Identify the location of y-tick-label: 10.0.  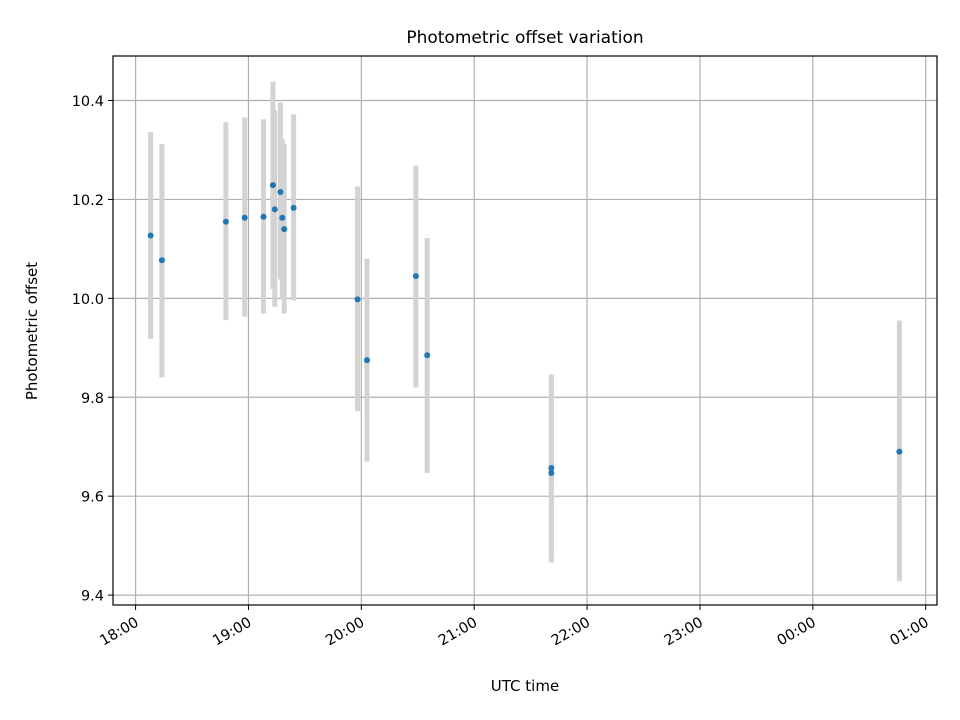
(88, 300).